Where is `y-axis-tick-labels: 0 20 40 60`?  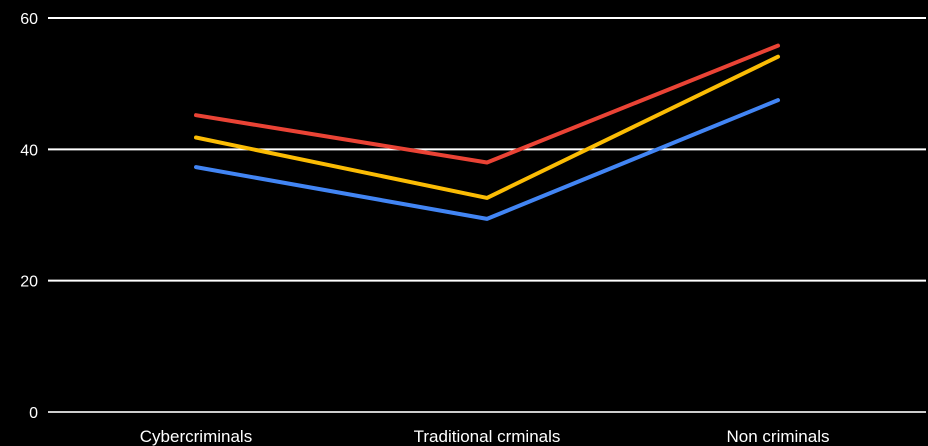
y-axis-tick-labels: 0 20 40 60 is located at coordinates (29, 216).